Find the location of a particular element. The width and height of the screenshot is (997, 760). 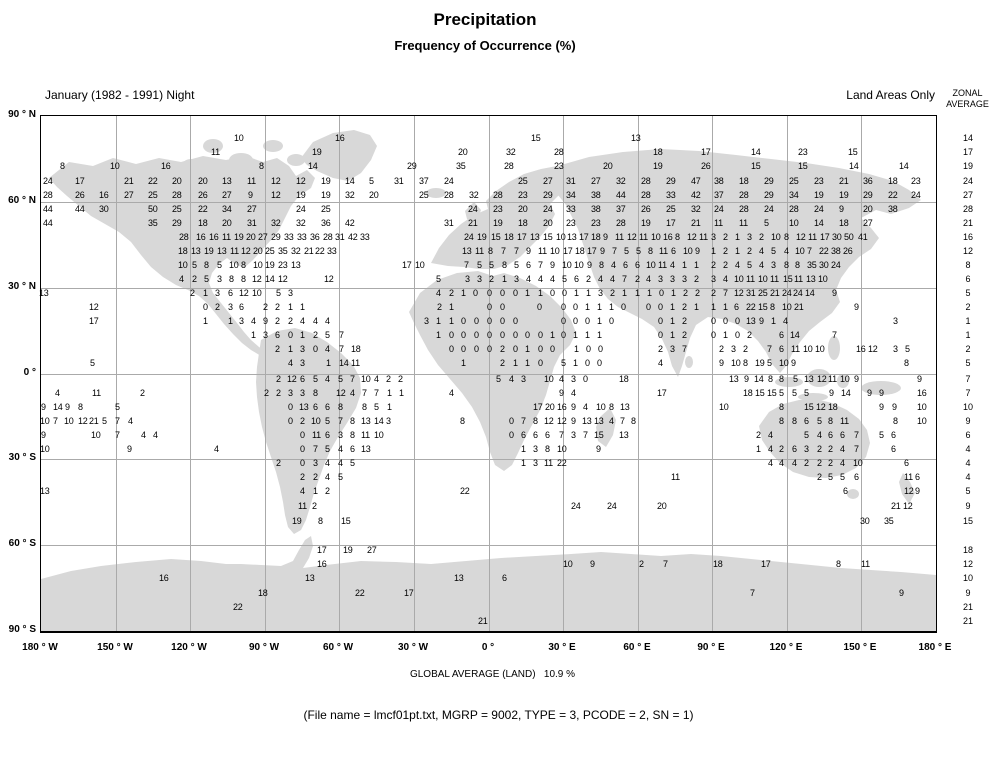

latitude-tick-label: 60 ° S is located at coordinates (22, 543).